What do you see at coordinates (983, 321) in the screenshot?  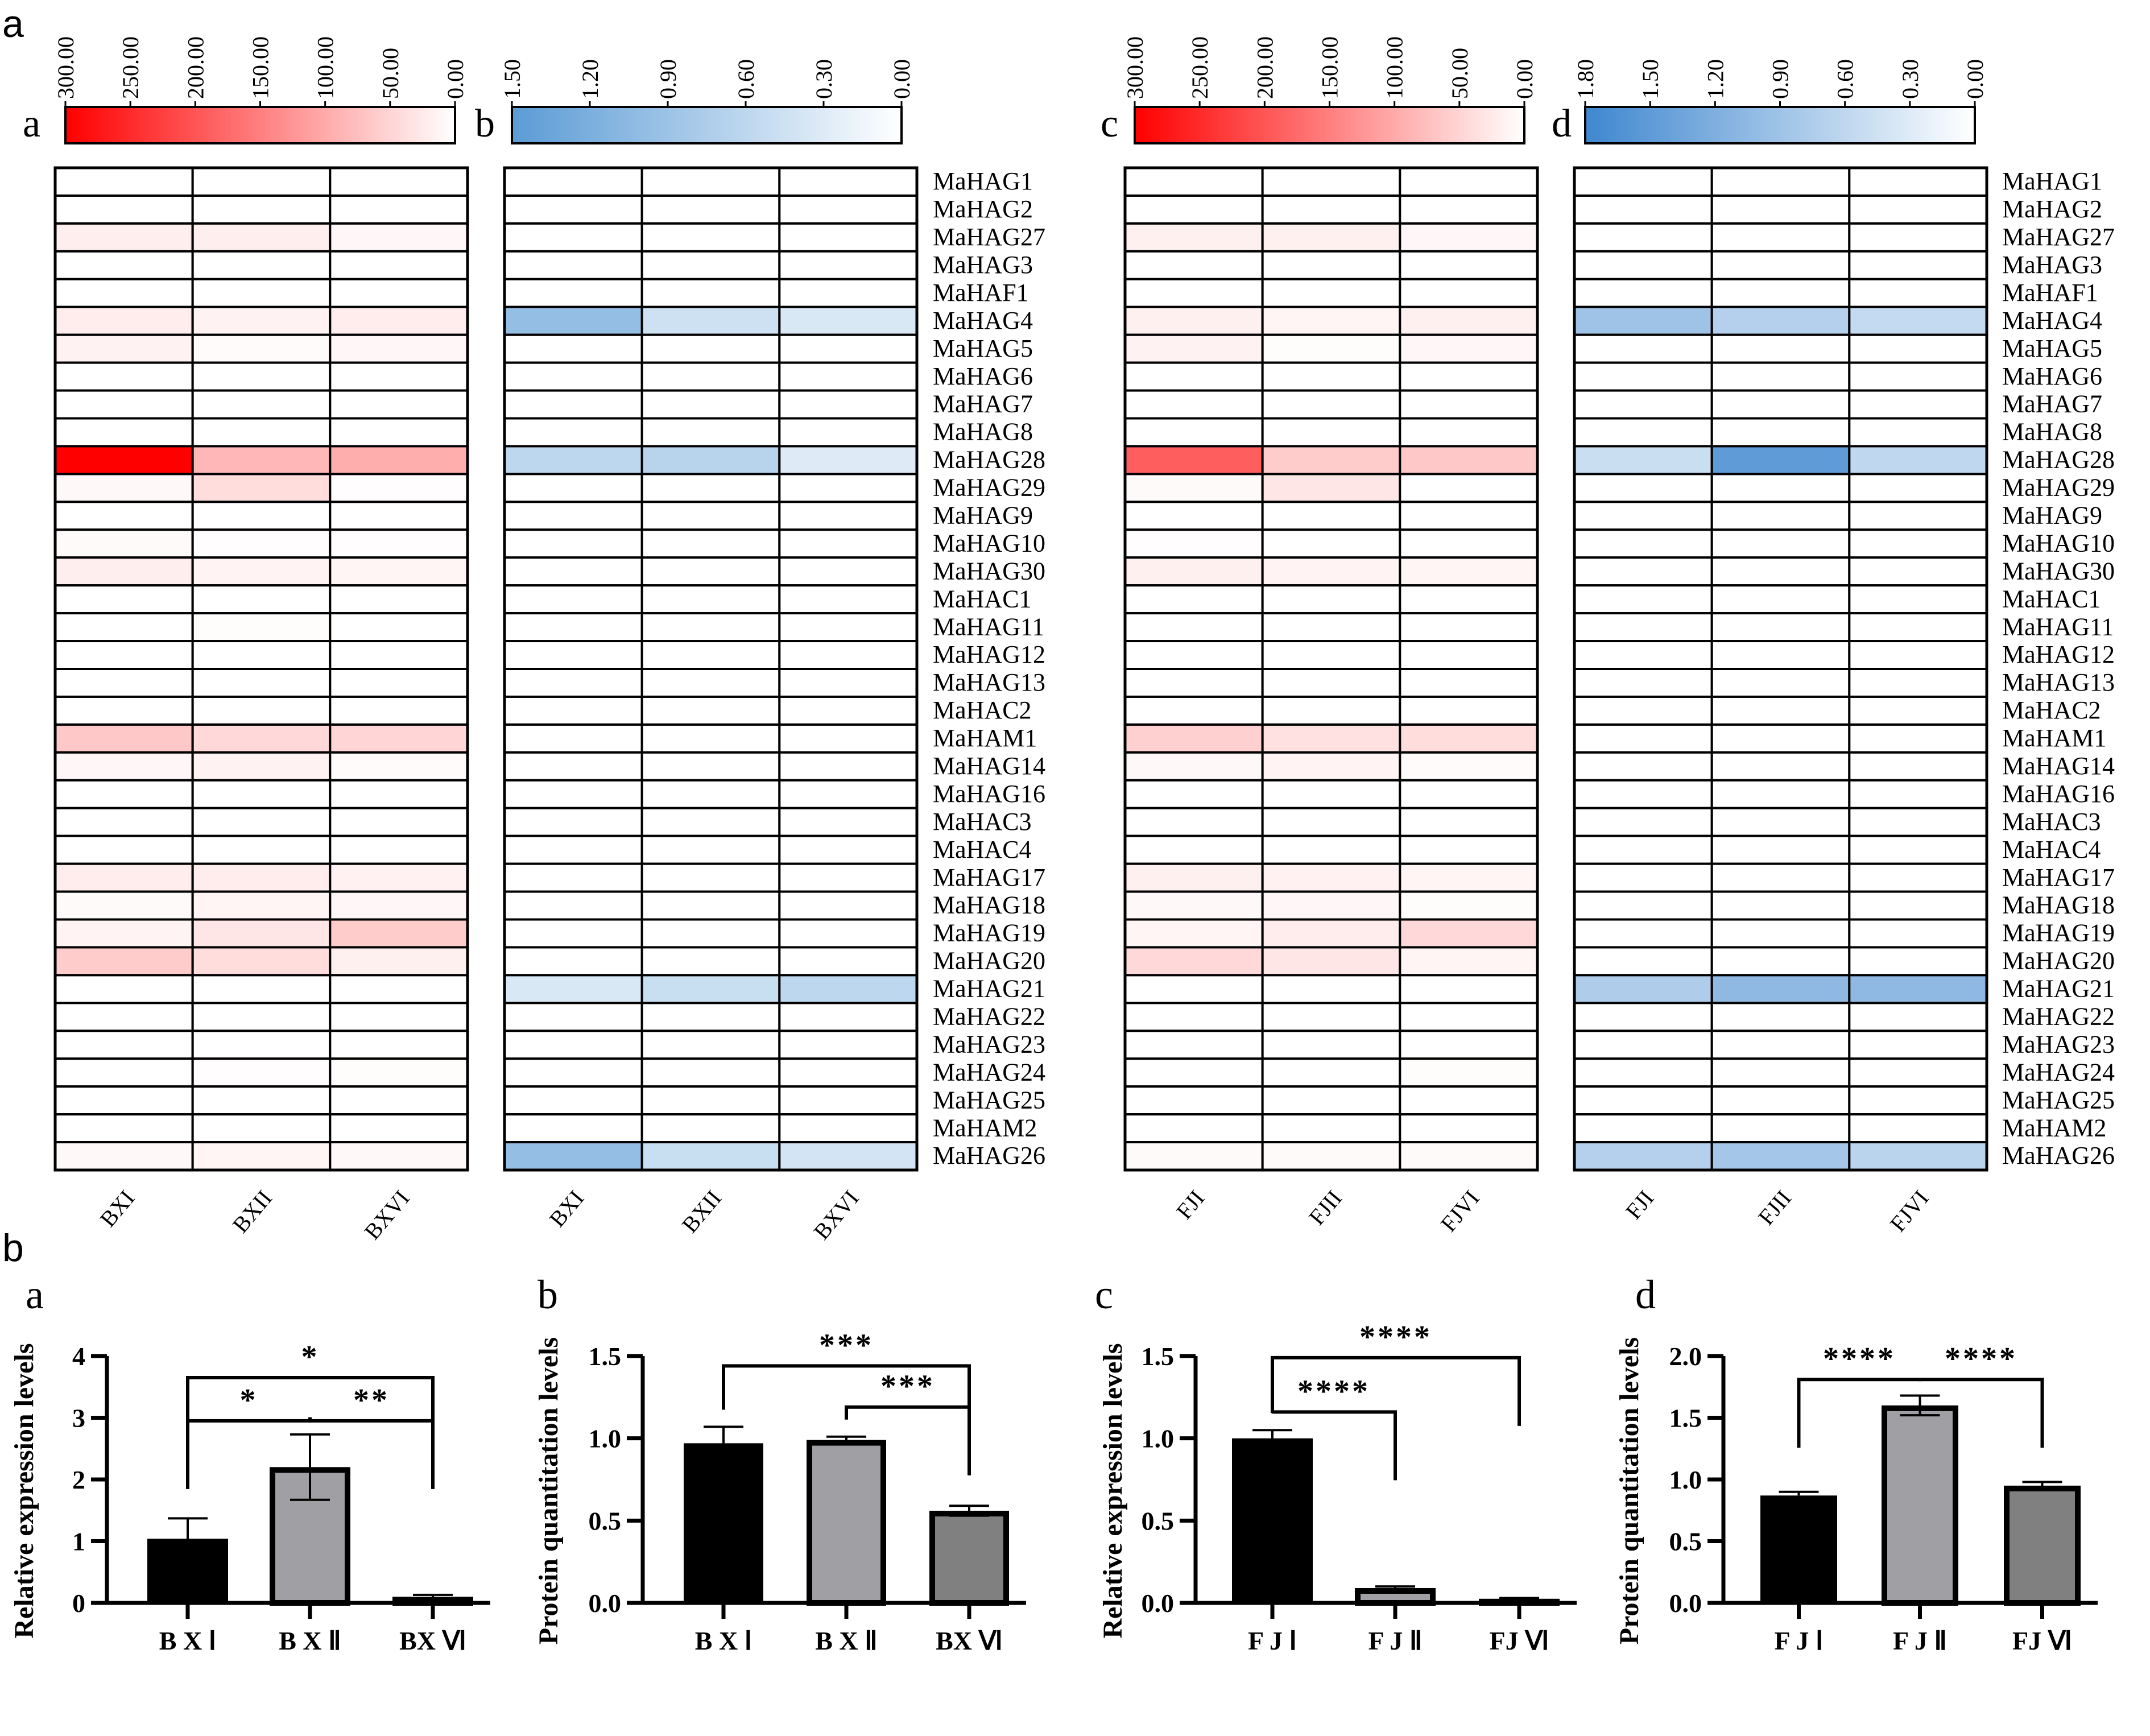 I see `gene-label: MaHAG4` at bounding box center [983, 321].